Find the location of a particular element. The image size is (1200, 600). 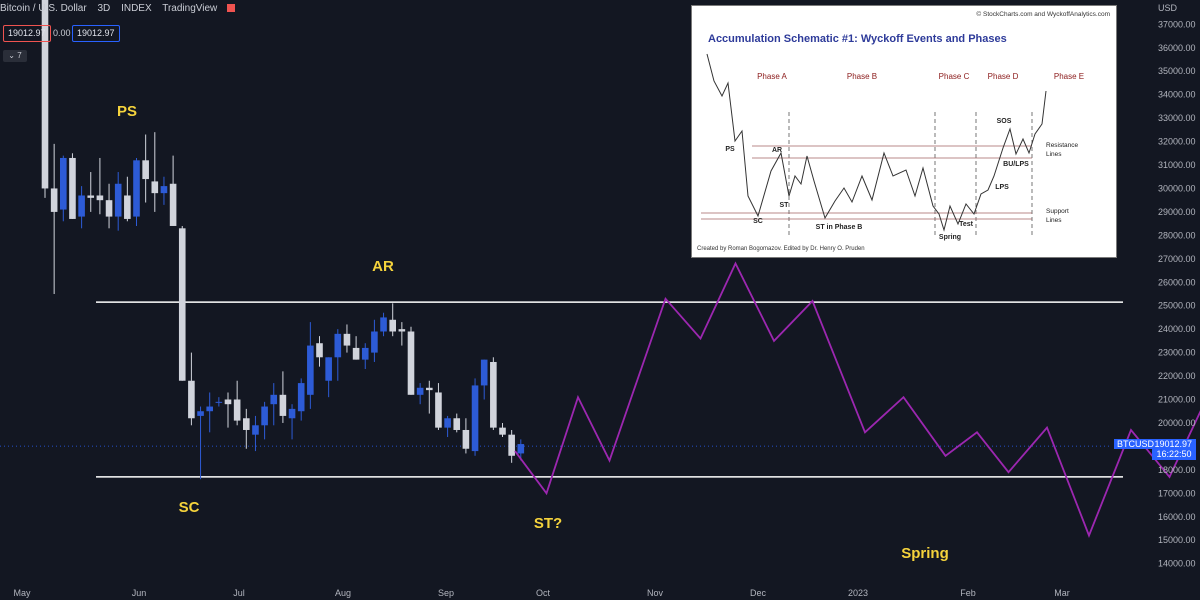

event-label: Test is located at coordinates (966, 224).